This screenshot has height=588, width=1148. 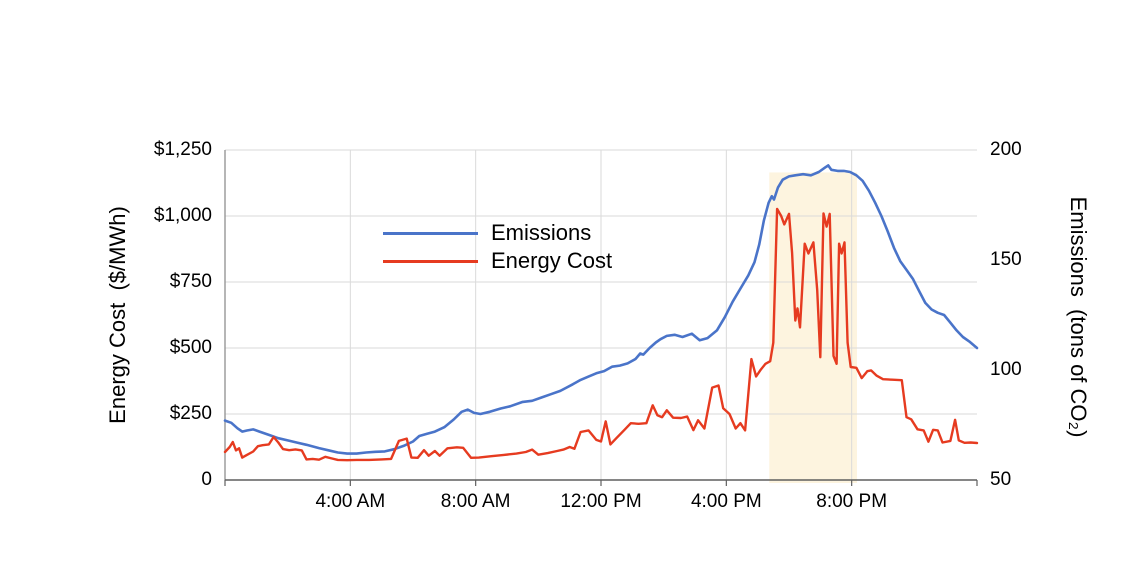 What do you see at coordinates (475, 501) in the screenshot?
I see `x-axis-tick-label: 8:00 AM` at bounding box center [475, 501].